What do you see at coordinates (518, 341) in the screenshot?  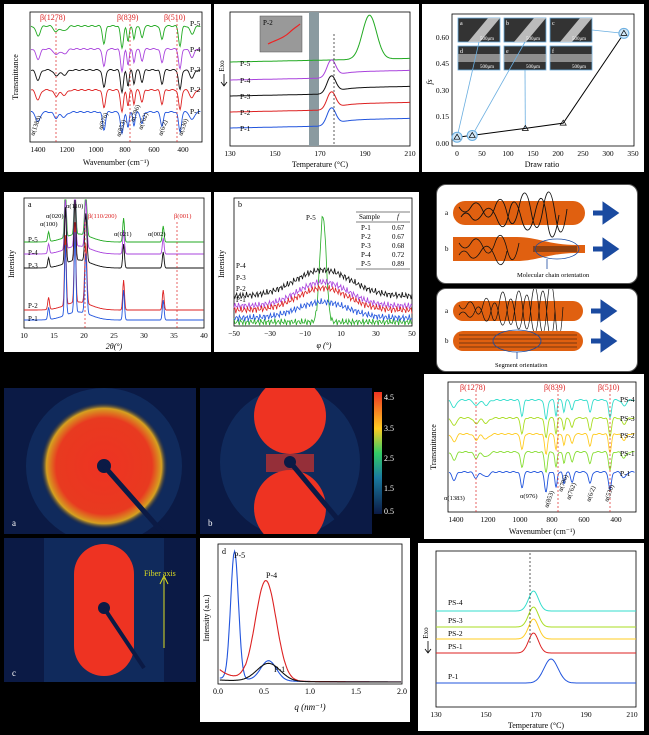 I see `aligned-segments` at bounding box center [518, 341].